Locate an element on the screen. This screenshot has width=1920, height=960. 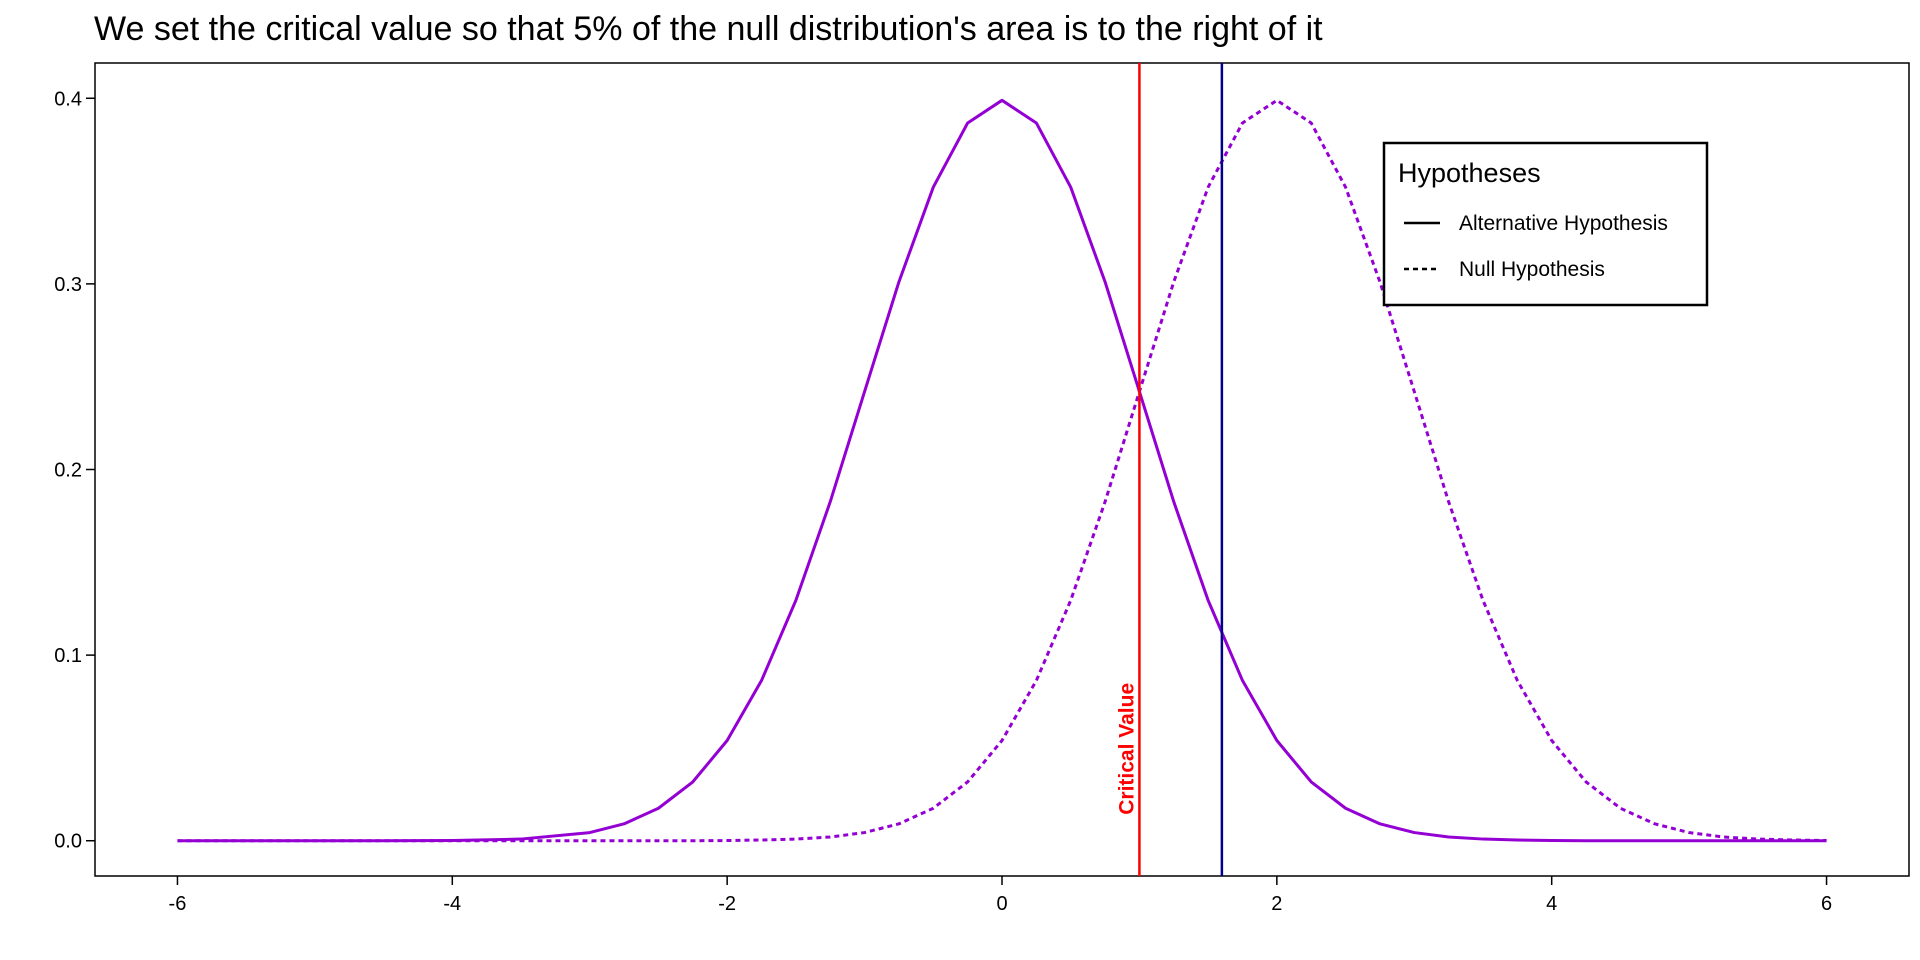
x-tick-label-4: 2 is located at coordinates (1276, 904).